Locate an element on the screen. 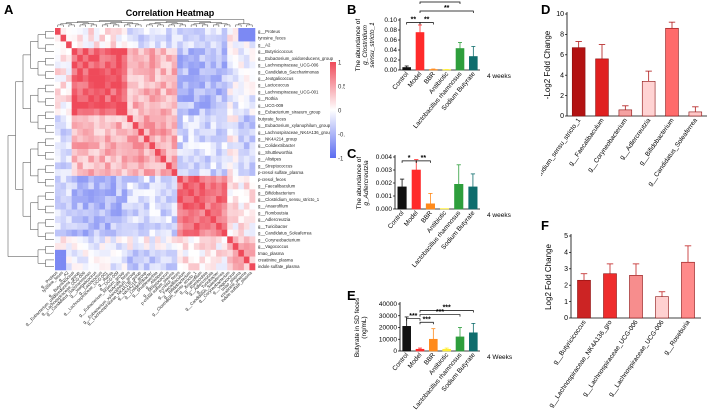 Image resolution: width=718 pixels, height=412 pixels. significance-marker: ** is located at coordinates (414, 20).